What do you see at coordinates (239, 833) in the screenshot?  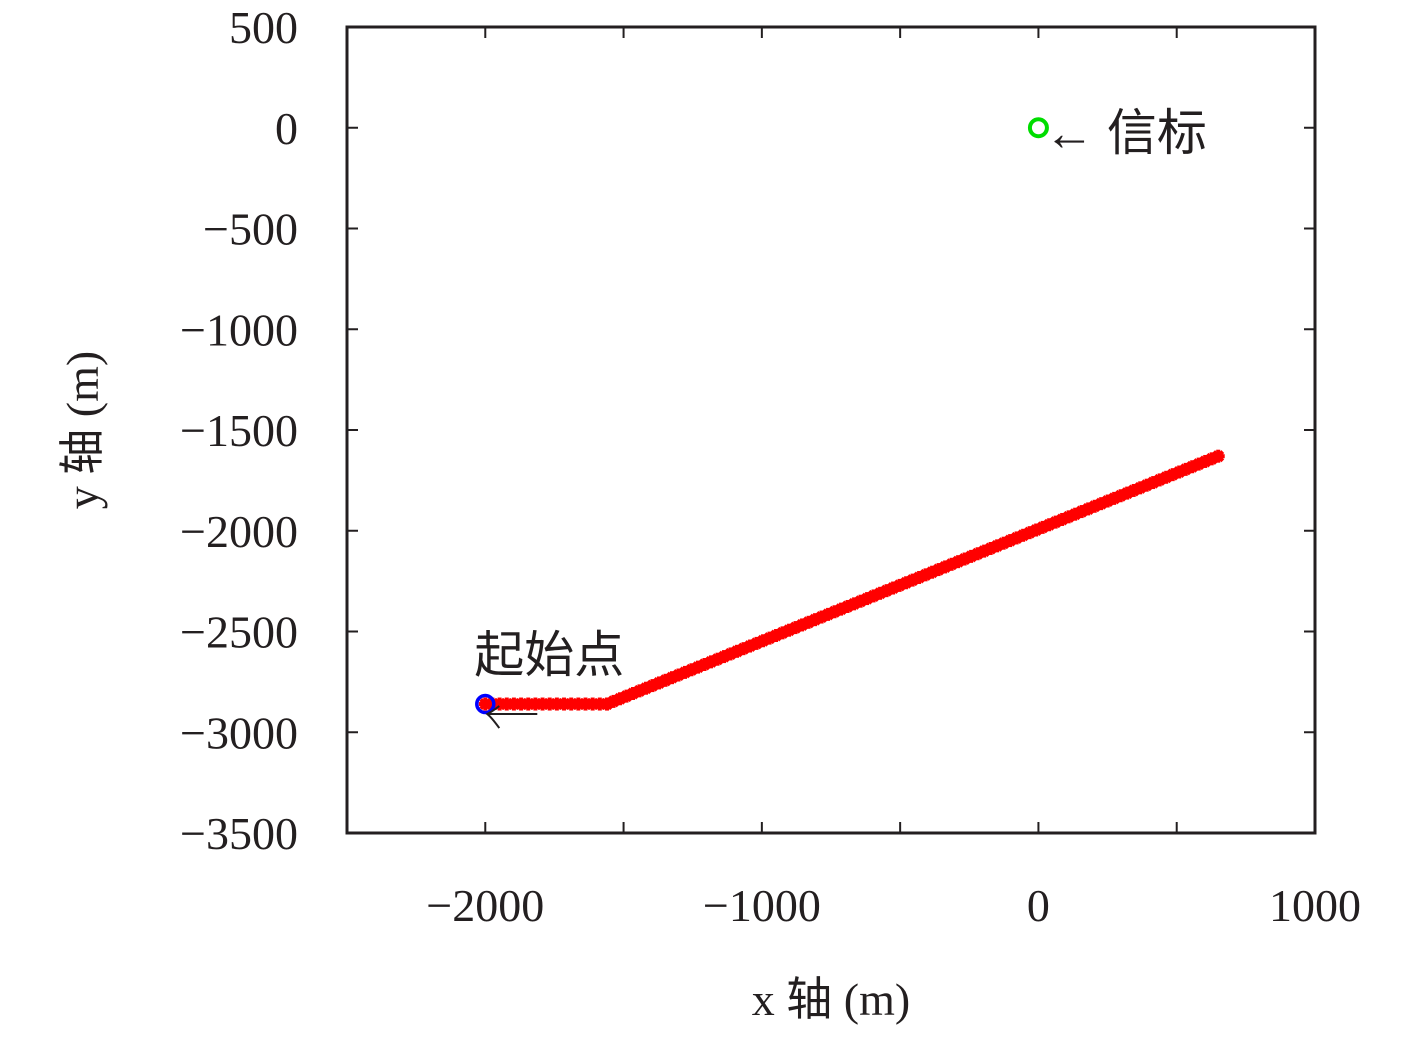 I see `y-tick-label: −3500` at bounding box center [239, 833].